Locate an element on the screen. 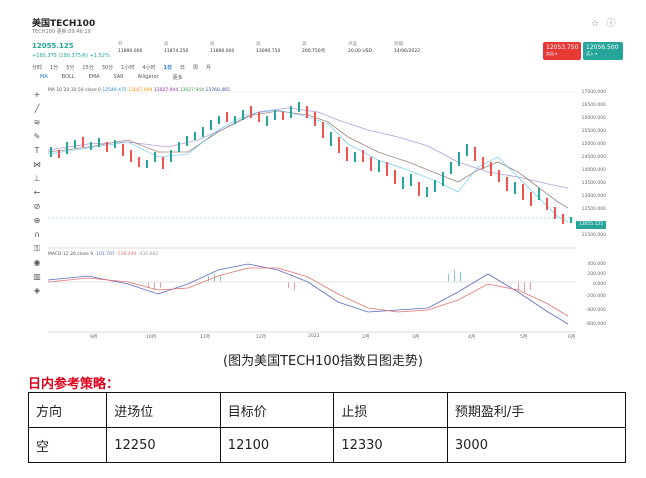  table-header-cell: 目标价 is located at coordinates (277, 410).